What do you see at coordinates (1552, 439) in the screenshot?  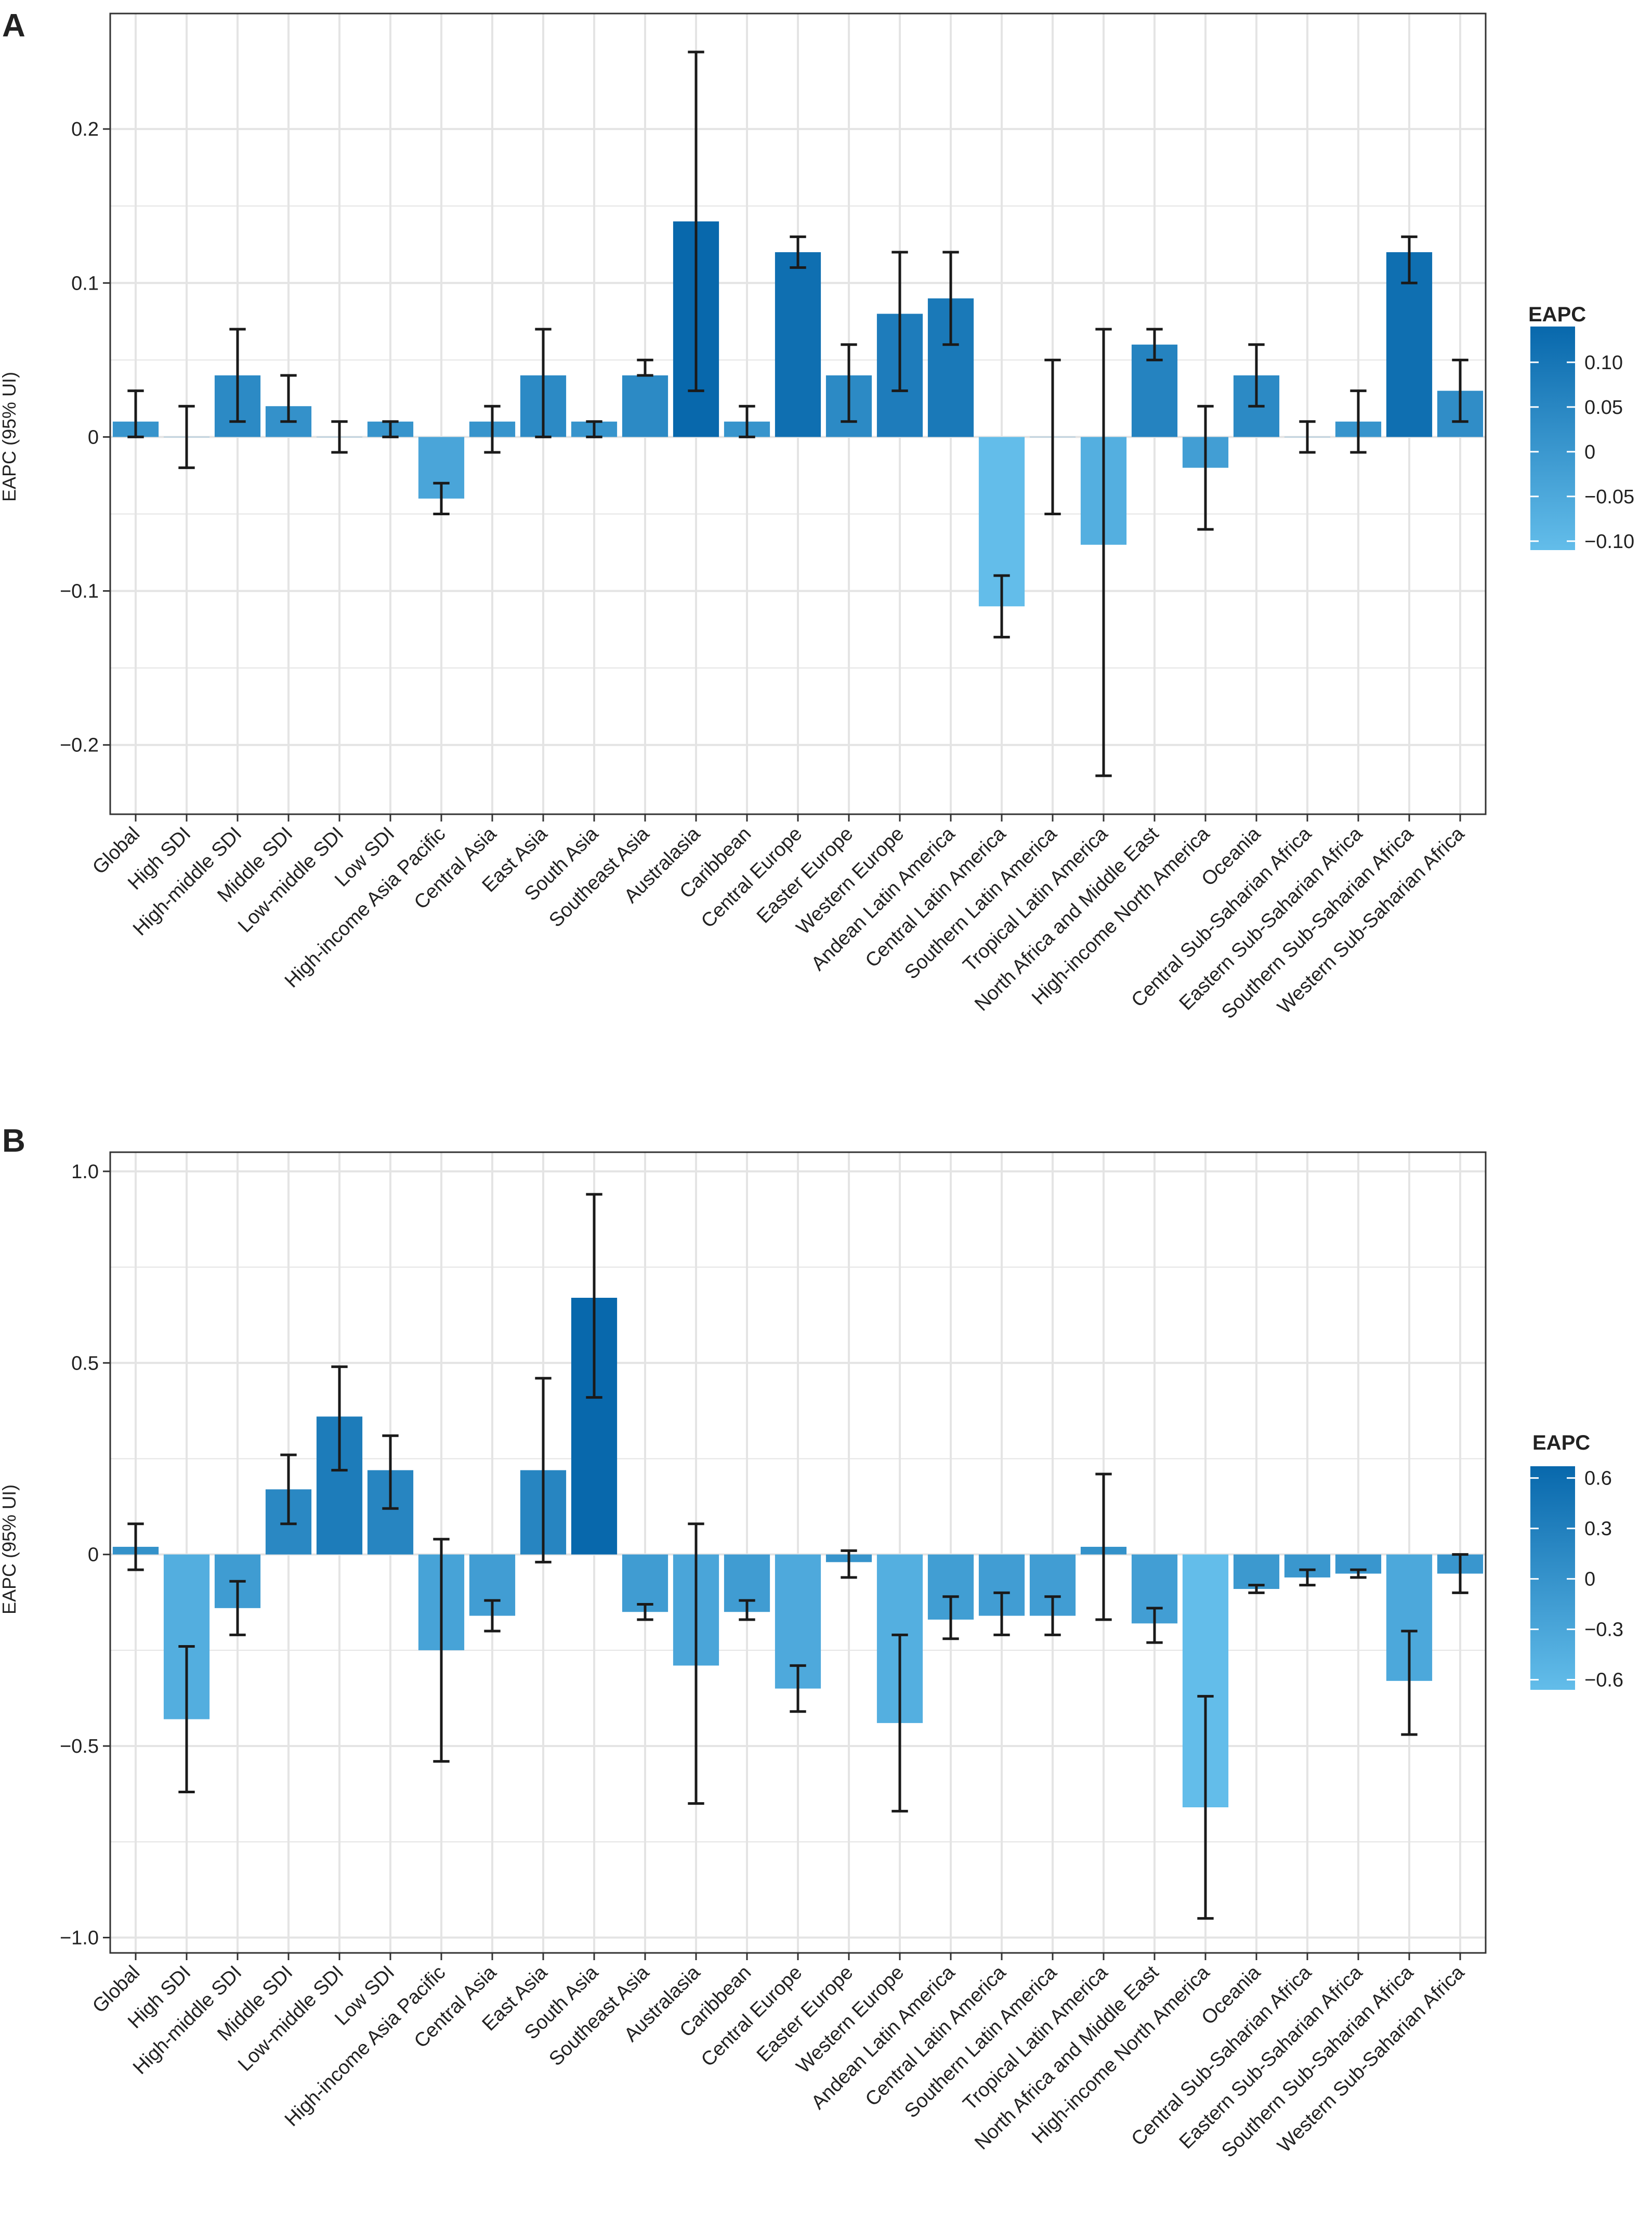 I see `legend-colorbar-a` at bounding box center [1552, 439].